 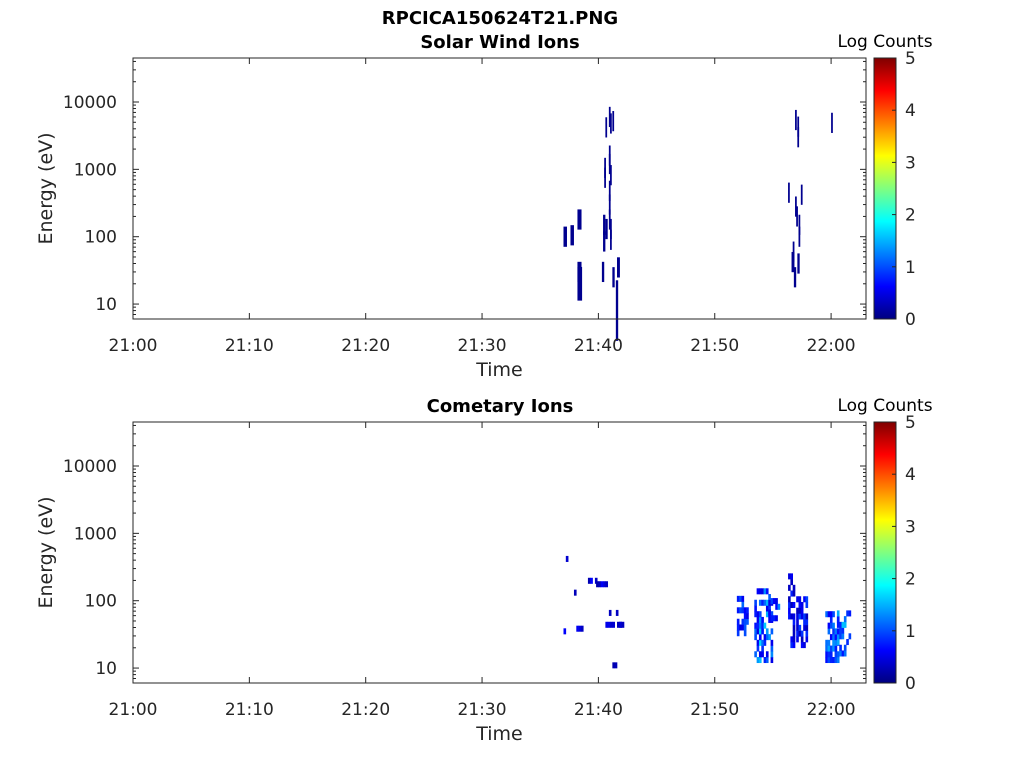 I want to click on y-tick-label: 100, so click(x=101, y=238).